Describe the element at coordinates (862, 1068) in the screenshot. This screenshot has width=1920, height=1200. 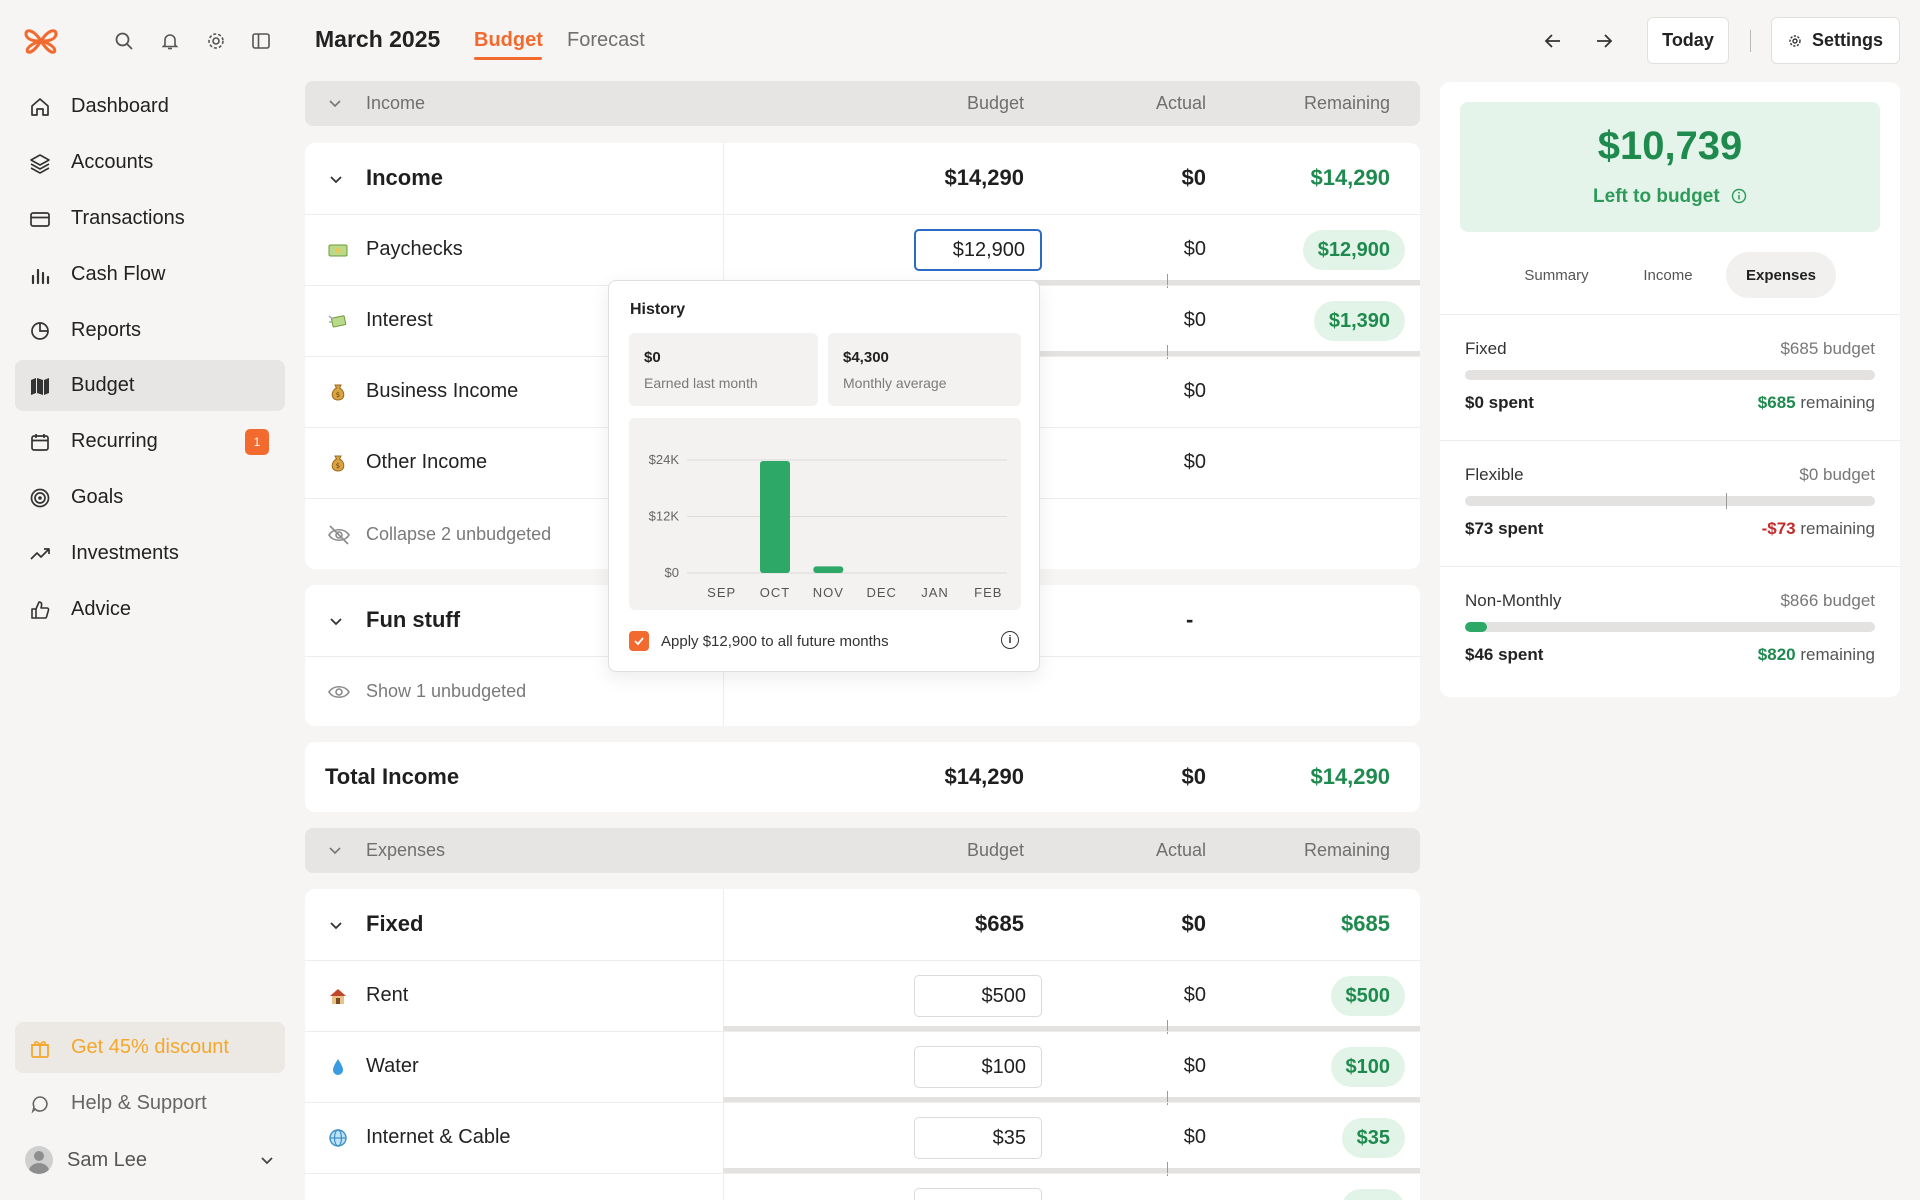
I see `category-row-water: Water $100 $0 $100` at that location.